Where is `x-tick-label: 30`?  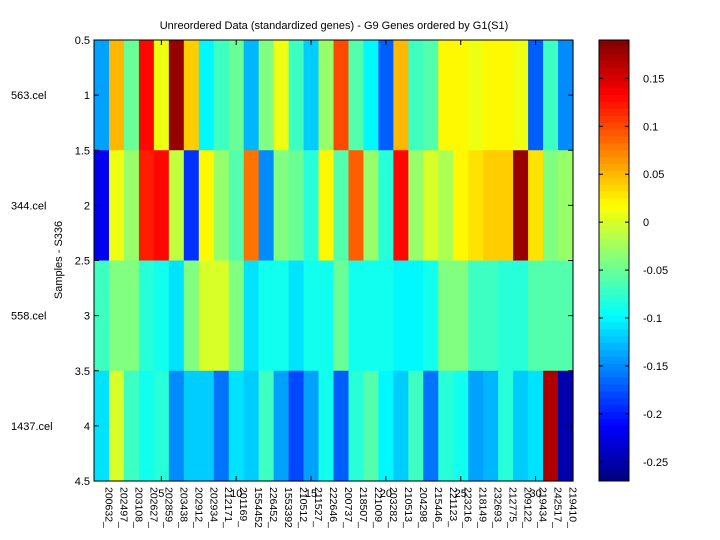 x-tick-label: 30 is located at coordinates (535, 494).